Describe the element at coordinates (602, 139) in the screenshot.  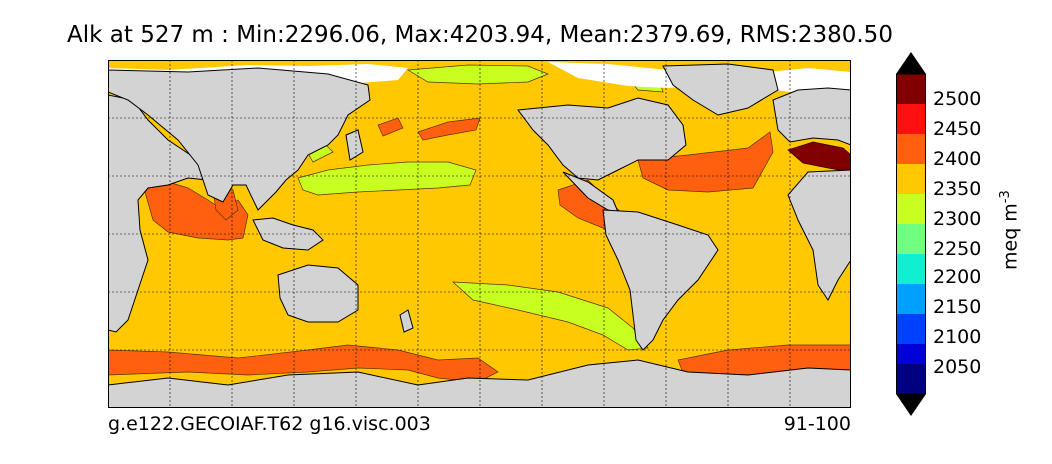
I see `north-america-land` at that location.